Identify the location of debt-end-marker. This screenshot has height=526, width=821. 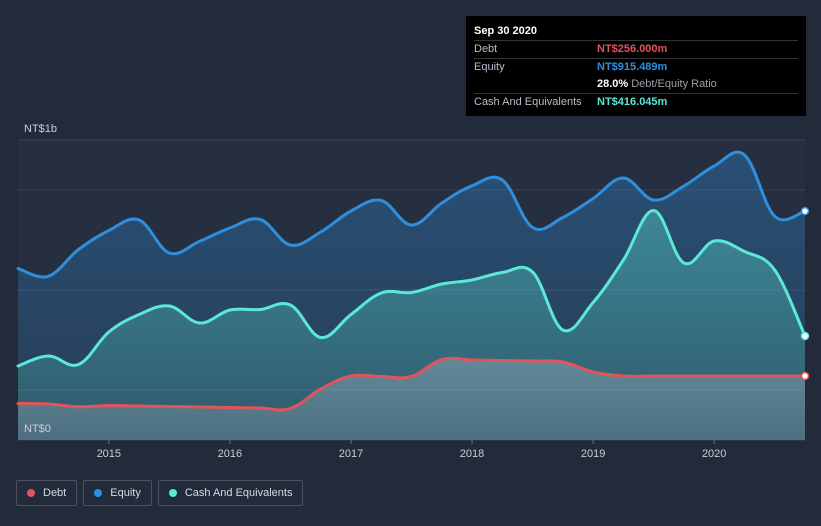
(805, 376).